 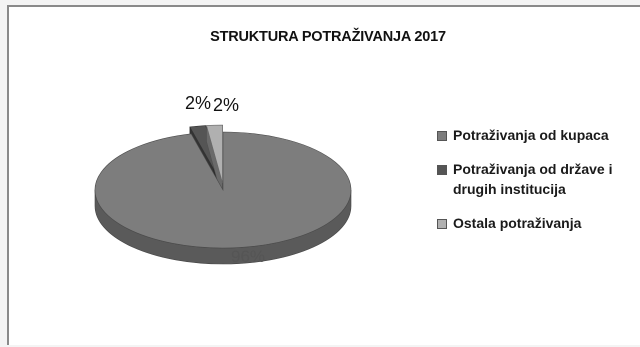 What do you see at coordinates (517, 223) in the screenshot?
I see `legend-label-3: Ostala potraživanja` at bounding box center [517, 223].